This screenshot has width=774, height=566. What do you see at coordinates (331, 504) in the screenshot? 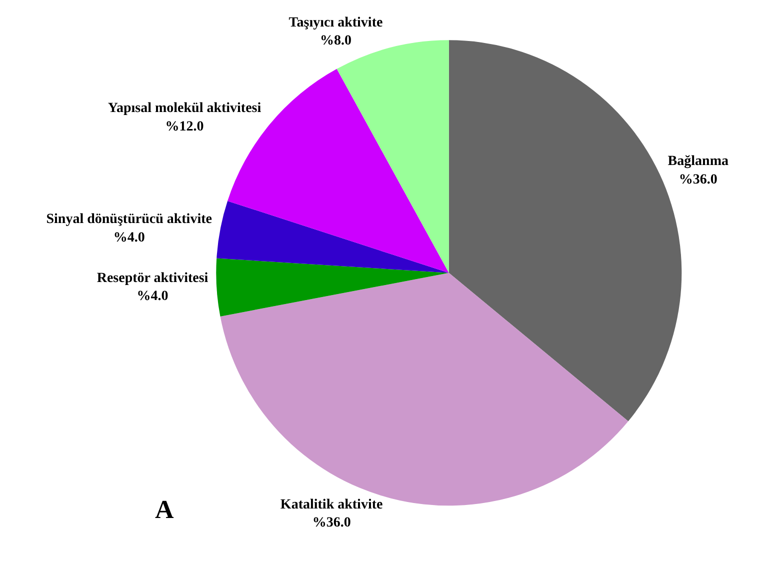
I see `slice-label: Katalitik aktivite` at bounding box center [331, 504].